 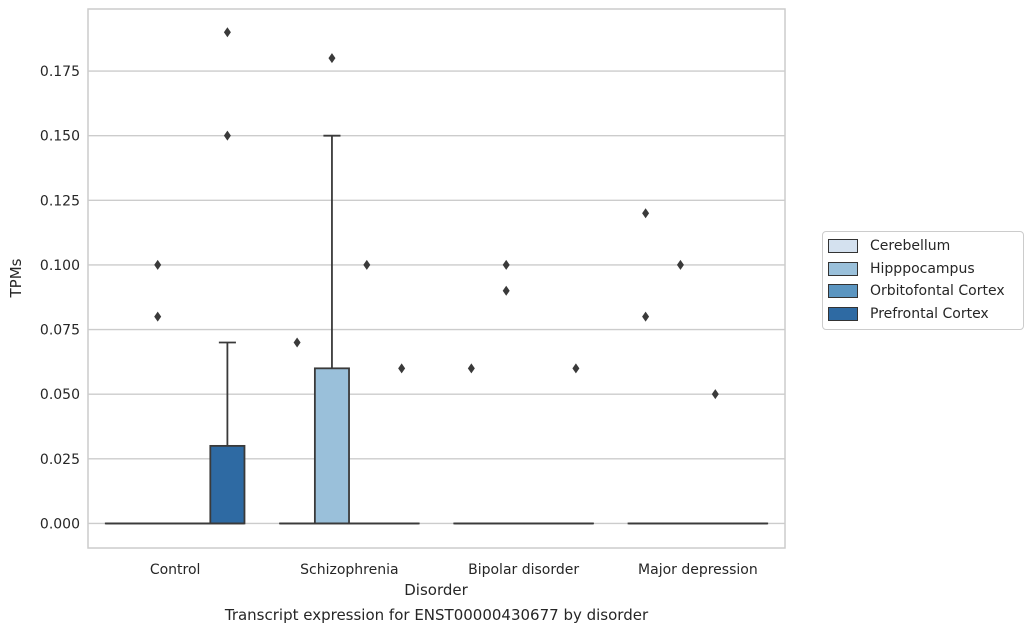 What do you see at coordinates (937, 291) in the screenshot?
I see `legend-label: Orbitofontal Cortex` at bounding box center [937, 291].